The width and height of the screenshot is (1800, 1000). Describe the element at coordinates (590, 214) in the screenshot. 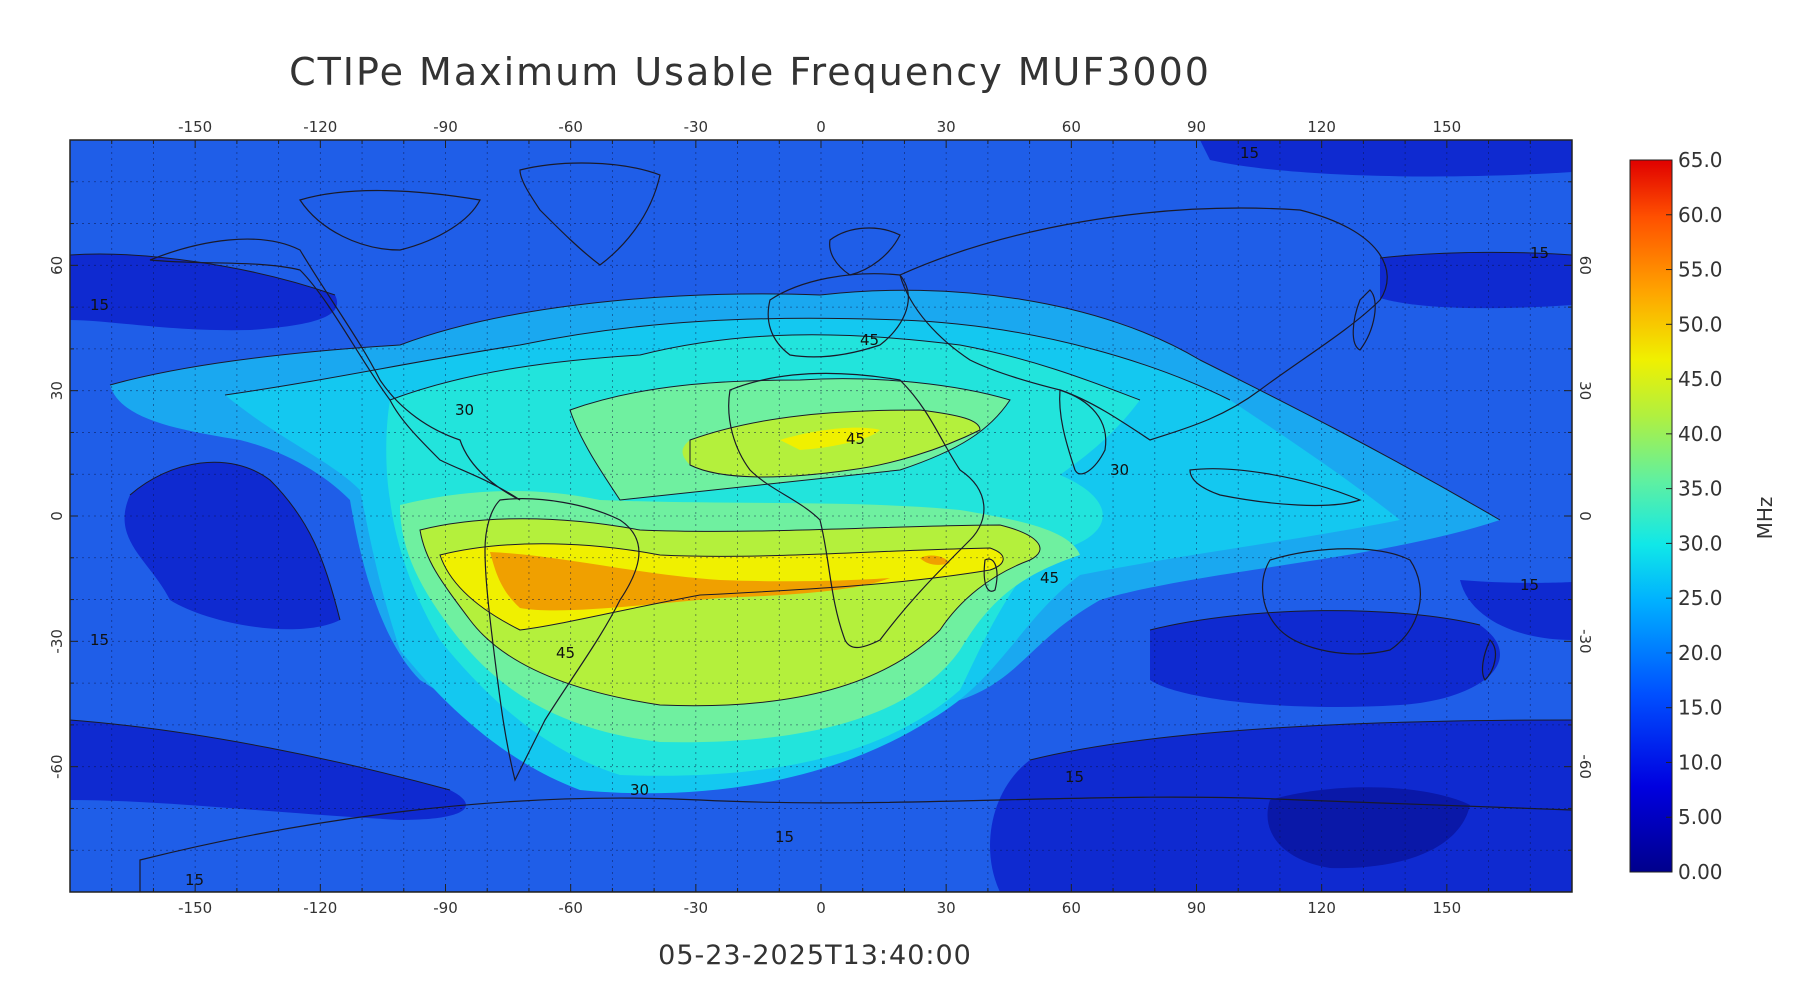

I see `coast-greenland` at that location.